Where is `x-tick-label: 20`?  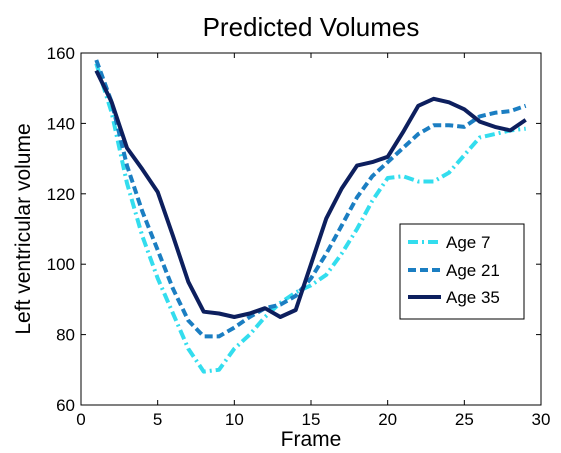
x-tick-label: 20 is located at coordinates (387, 419).